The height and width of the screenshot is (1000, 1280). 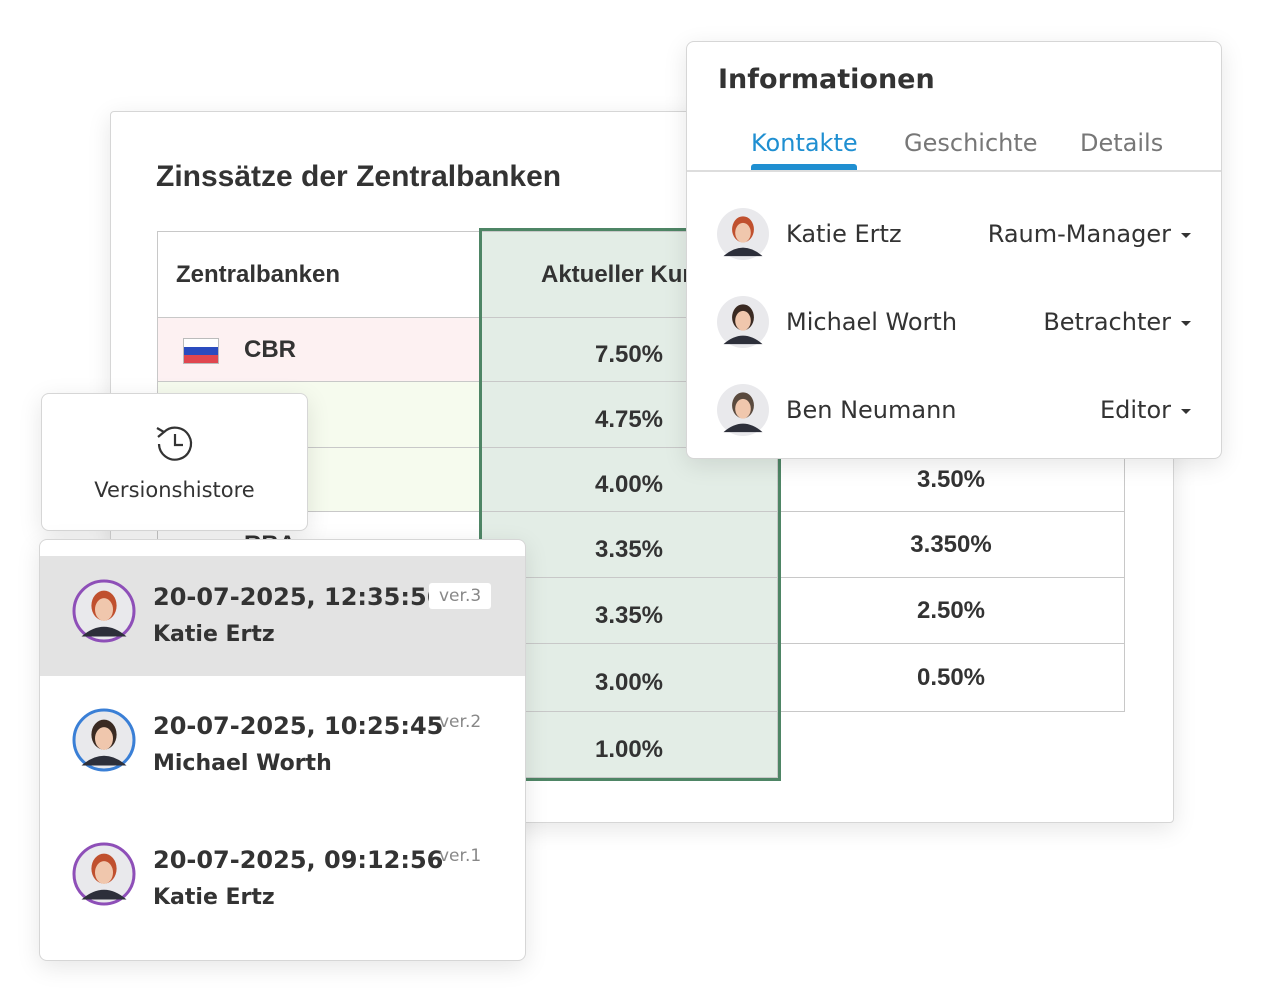 I want to click on previous-cell: 0.50%, so click(x=951, y=677).